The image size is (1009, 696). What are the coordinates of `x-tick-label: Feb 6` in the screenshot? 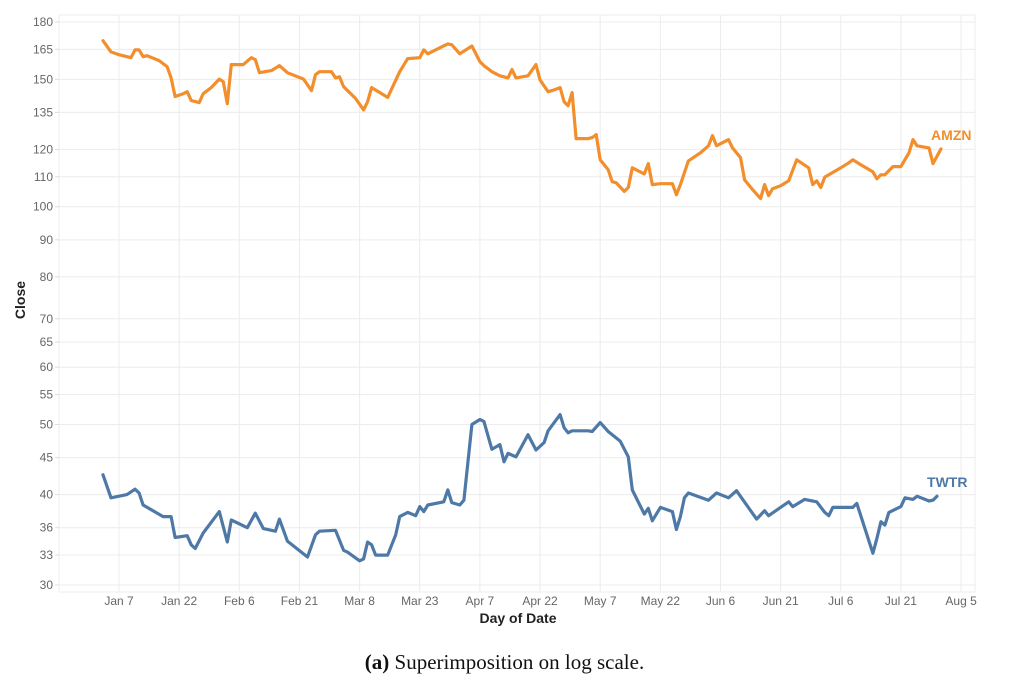 It's located at (239, 601).